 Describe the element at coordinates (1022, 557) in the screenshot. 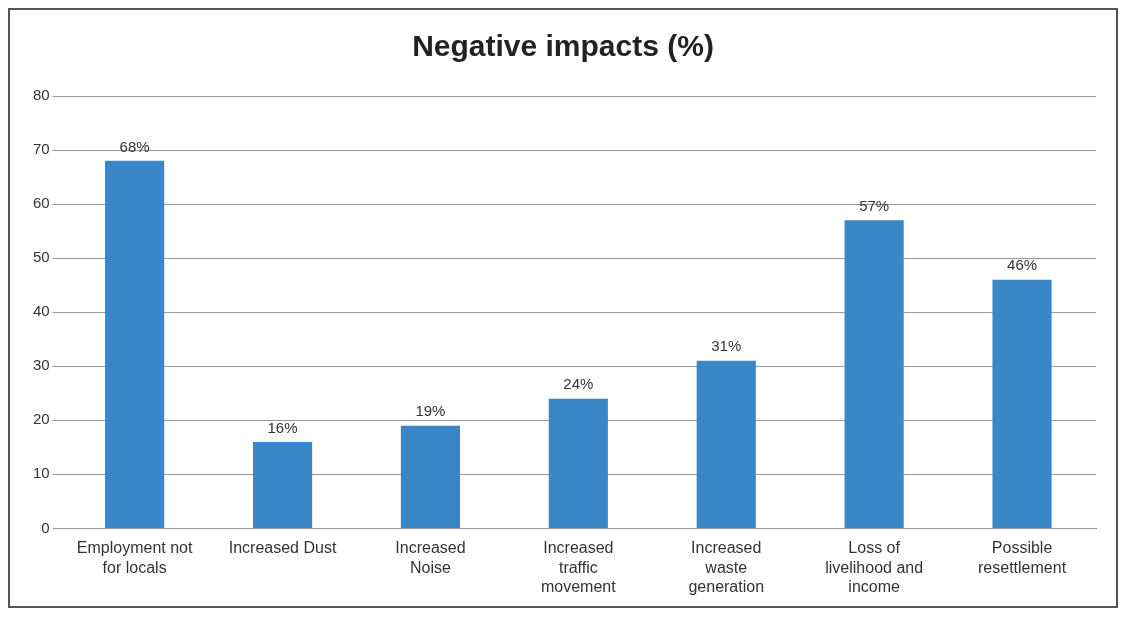

I see `x-tick-label: Possible resettlement` at that location.